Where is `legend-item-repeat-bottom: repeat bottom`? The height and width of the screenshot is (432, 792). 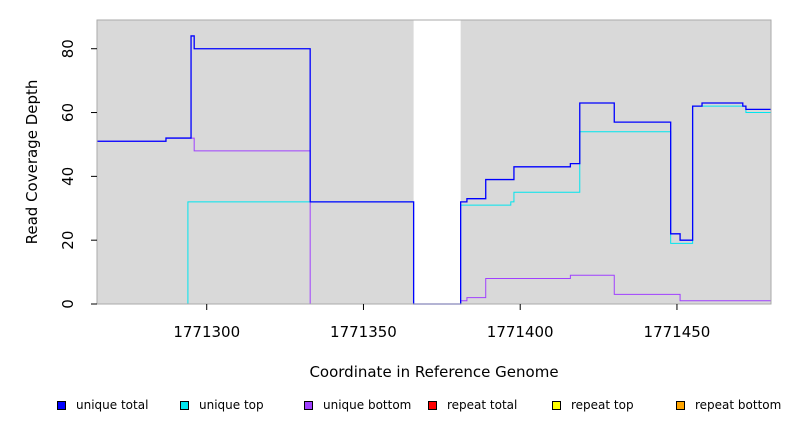 legend-item-repeat-bottom: repeat bottom is located at coordinates (728, 405).